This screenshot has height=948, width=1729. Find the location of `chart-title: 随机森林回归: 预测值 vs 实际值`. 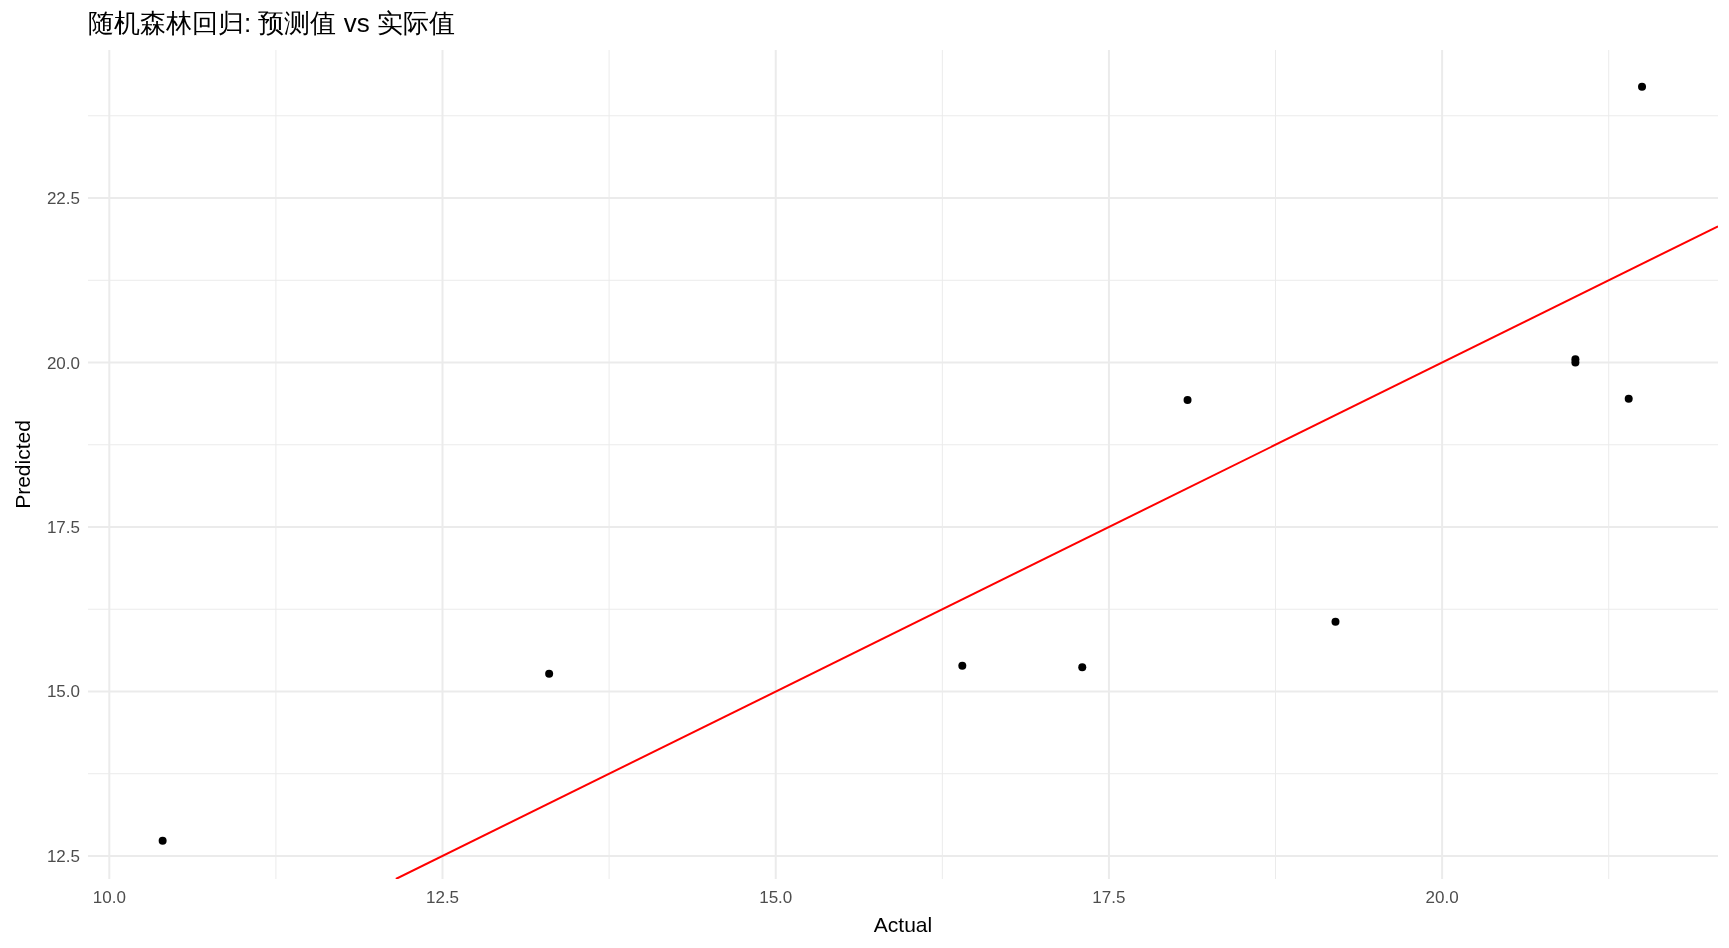

chart-title: 随机森林回归: 预测值 vs 实际值 is located at coordinates (271, 23).